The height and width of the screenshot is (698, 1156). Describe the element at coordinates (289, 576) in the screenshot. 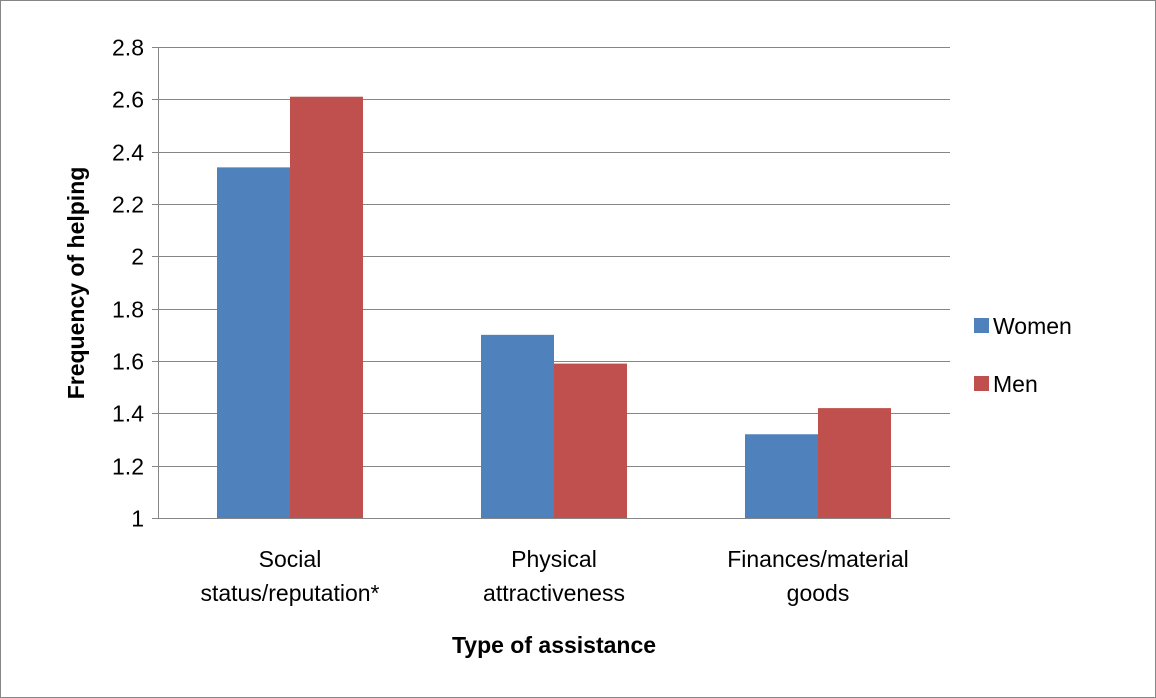

I see `category-label: Social status/reputation*` at that location.